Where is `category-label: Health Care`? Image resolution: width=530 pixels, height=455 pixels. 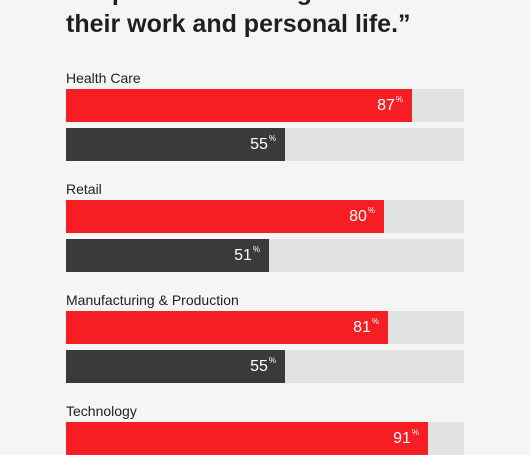 category-label: Health Care is located at coordinates (103, 78).